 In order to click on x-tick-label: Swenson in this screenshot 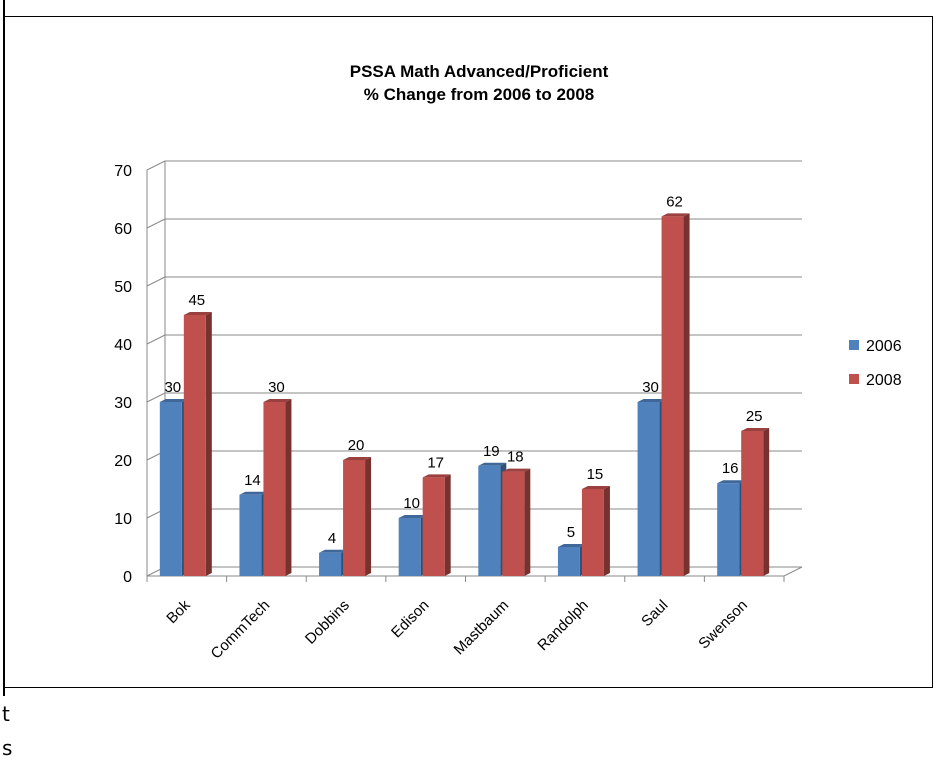, I will do `click(723, 625)`.